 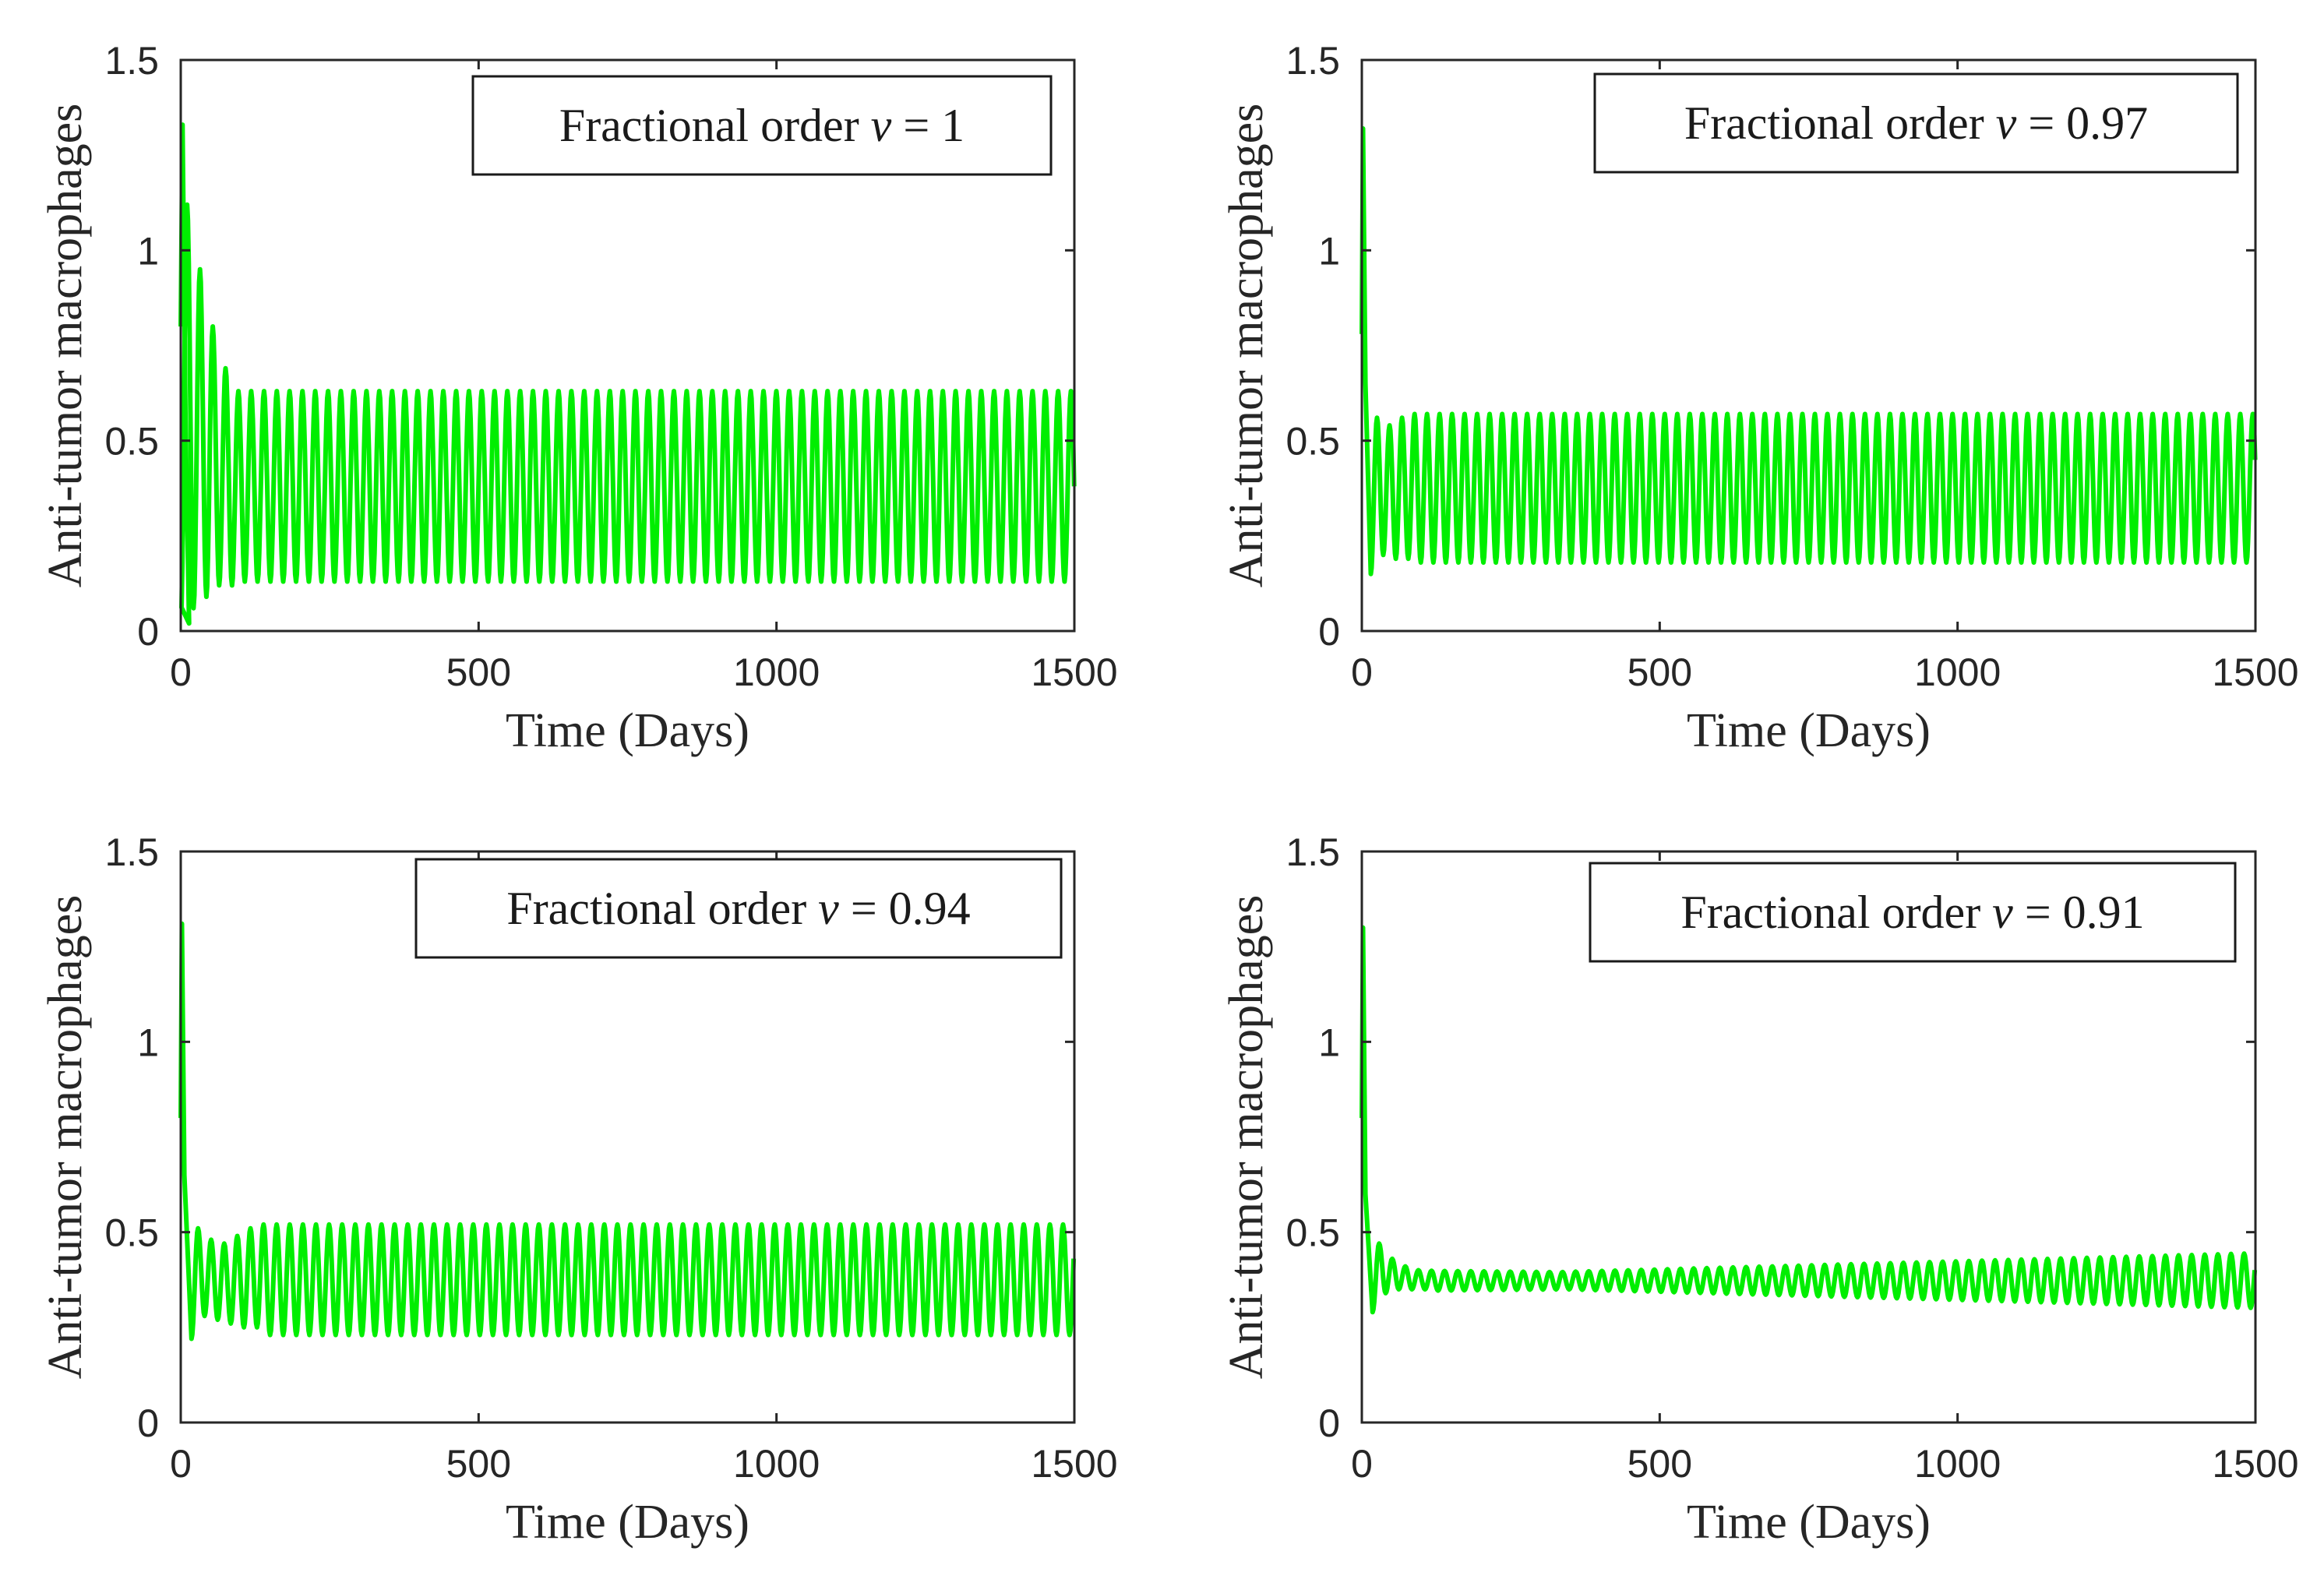 I want to click on legend-text: Fractional order v = 0.94, so click(x=738, y=909).